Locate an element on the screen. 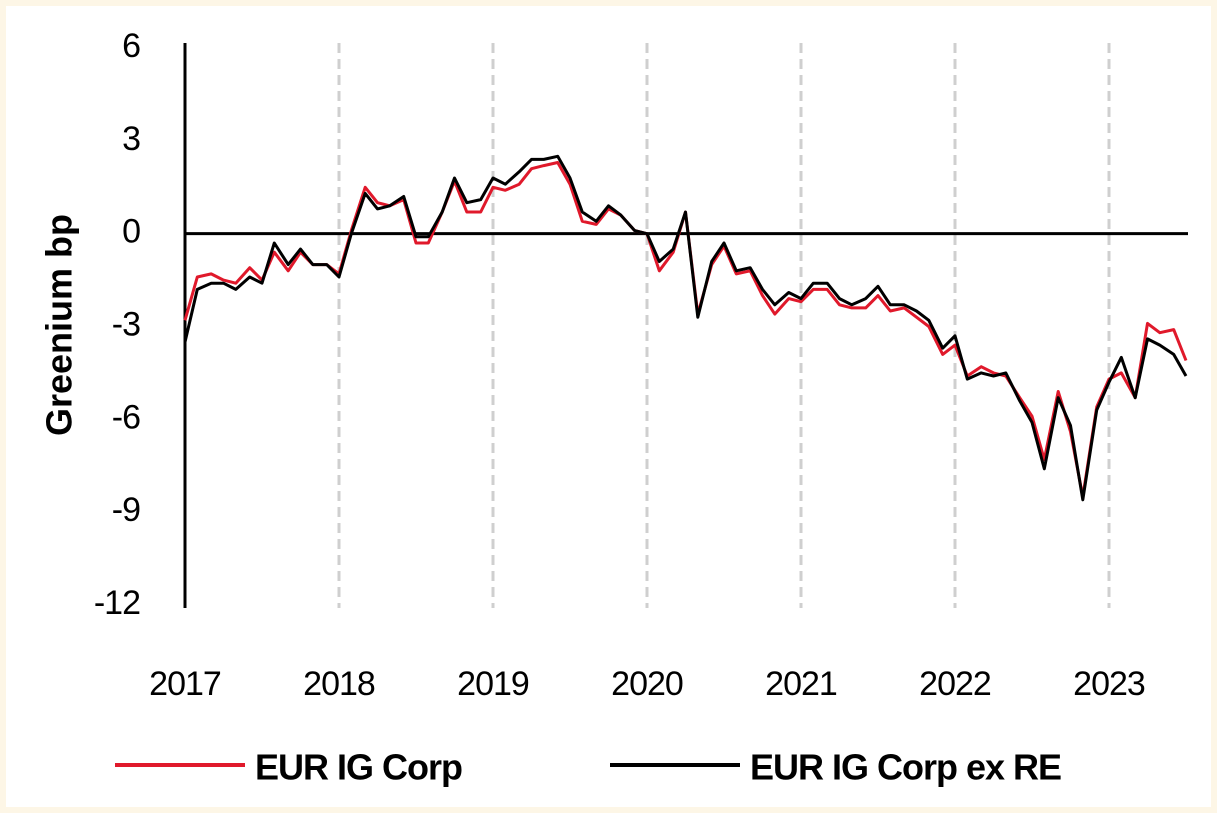 The image size is (1217, 813). x-tick-label: 2021 is located at coordinates (801, 684).